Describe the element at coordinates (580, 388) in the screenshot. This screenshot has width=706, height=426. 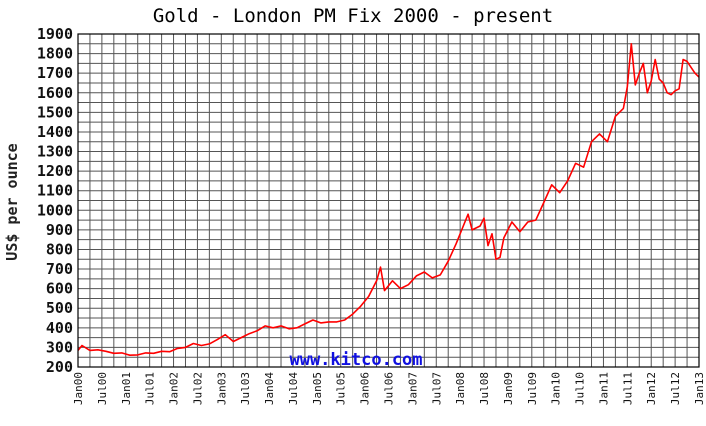
I see `x-tick-label: Jul10` at that location.